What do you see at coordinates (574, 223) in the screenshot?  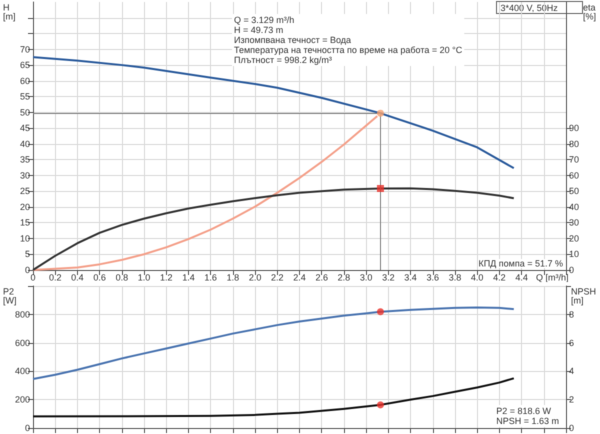 I see `y2-tick-label: 30` at bounding box center [574, 223].